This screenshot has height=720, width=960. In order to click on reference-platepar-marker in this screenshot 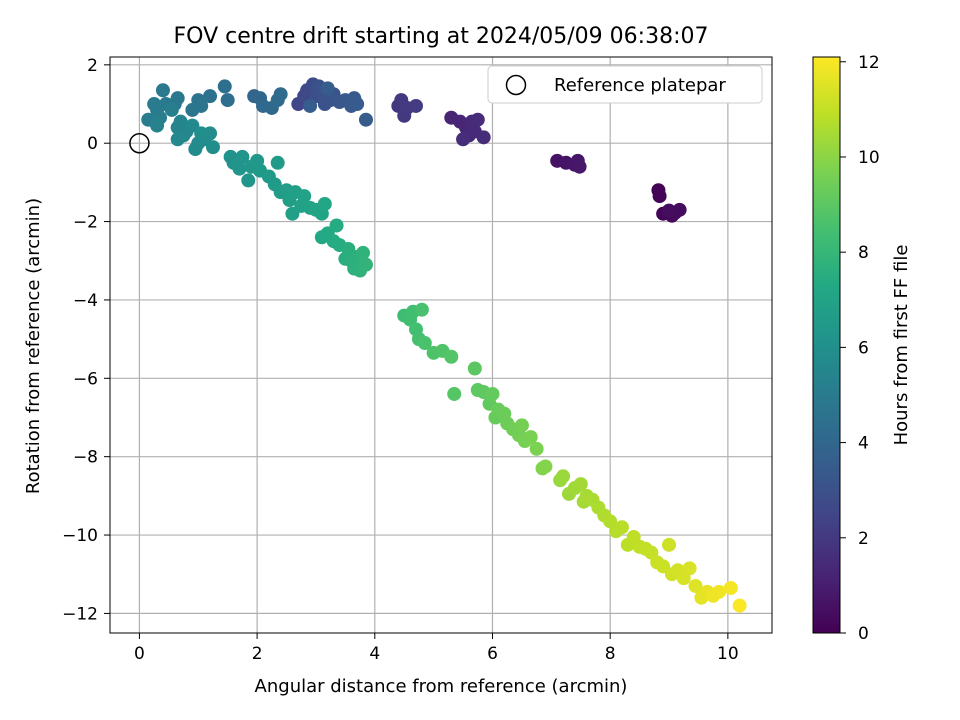, I will do `click(139, 143)`.